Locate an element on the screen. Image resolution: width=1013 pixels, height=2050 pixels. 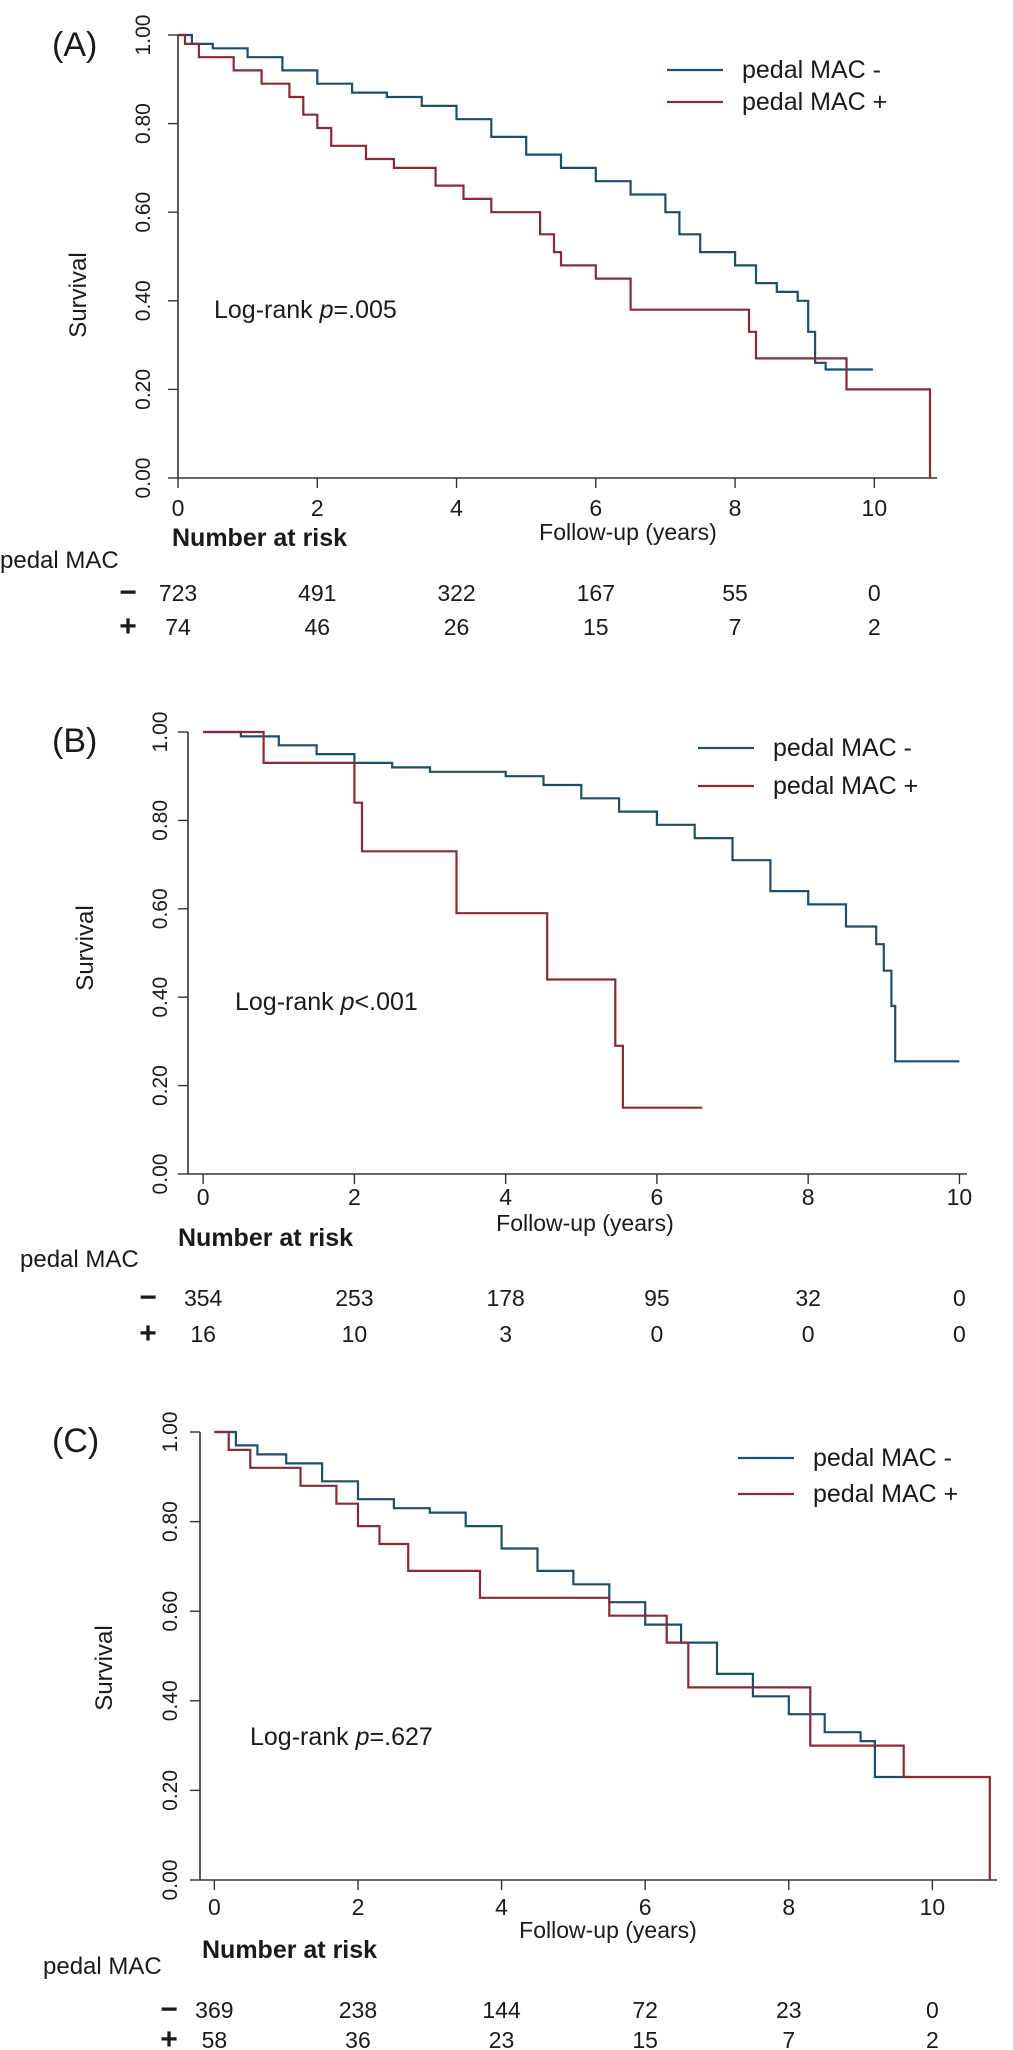
risk-value: 3 is located at coordinates (505, 1334).